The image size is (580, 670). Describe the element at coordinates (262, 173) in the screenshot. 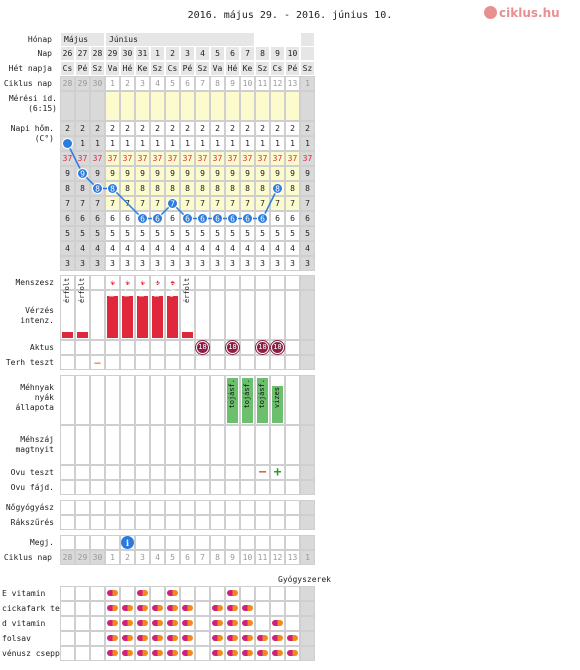

I see `temp-cell: 9` at that location.